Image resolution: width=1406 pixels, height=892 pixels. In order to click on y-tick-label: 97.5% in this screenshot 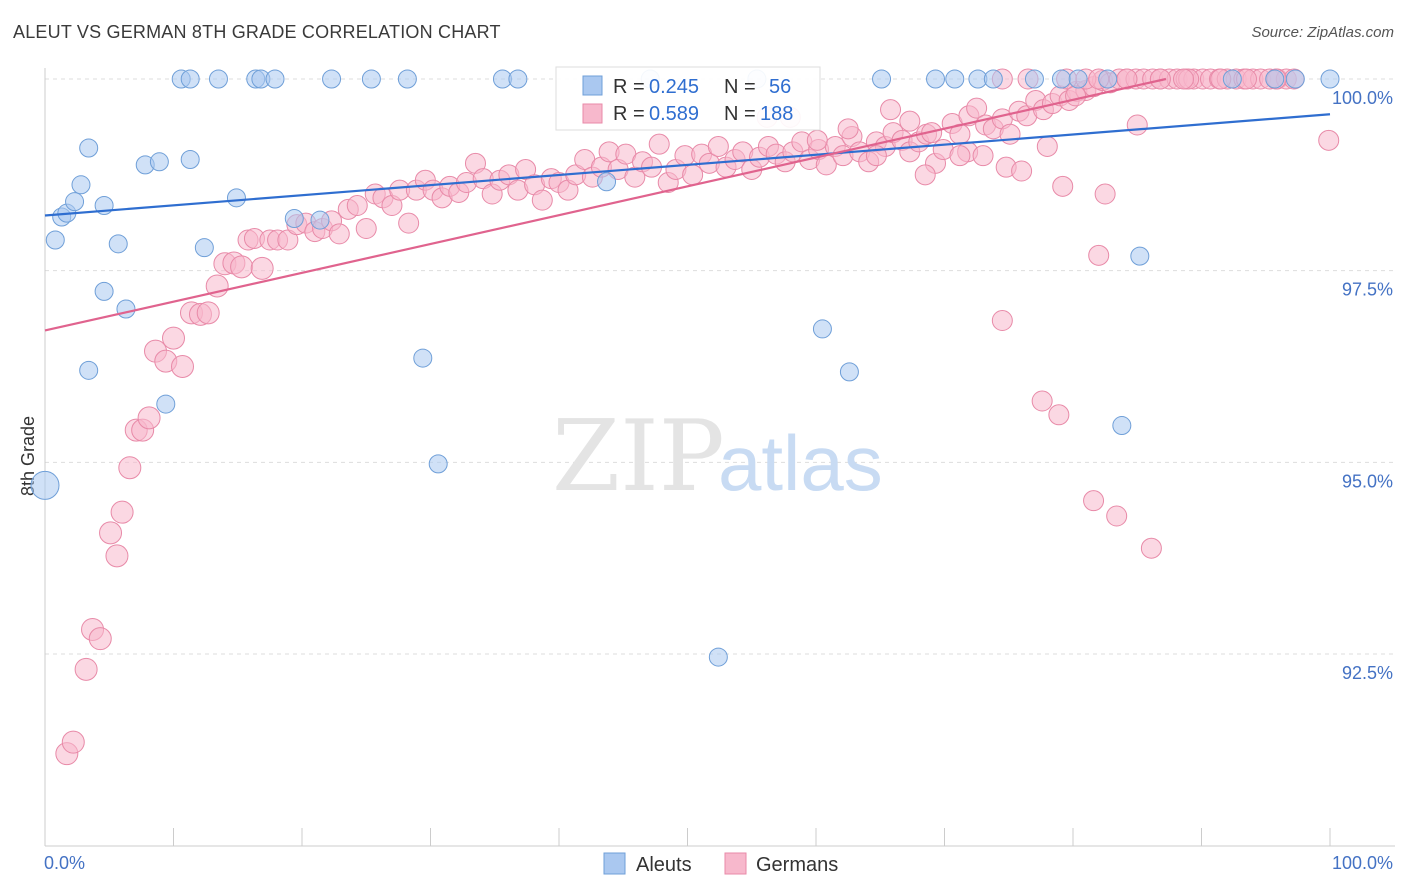, I will do `click(1367, 290)`.